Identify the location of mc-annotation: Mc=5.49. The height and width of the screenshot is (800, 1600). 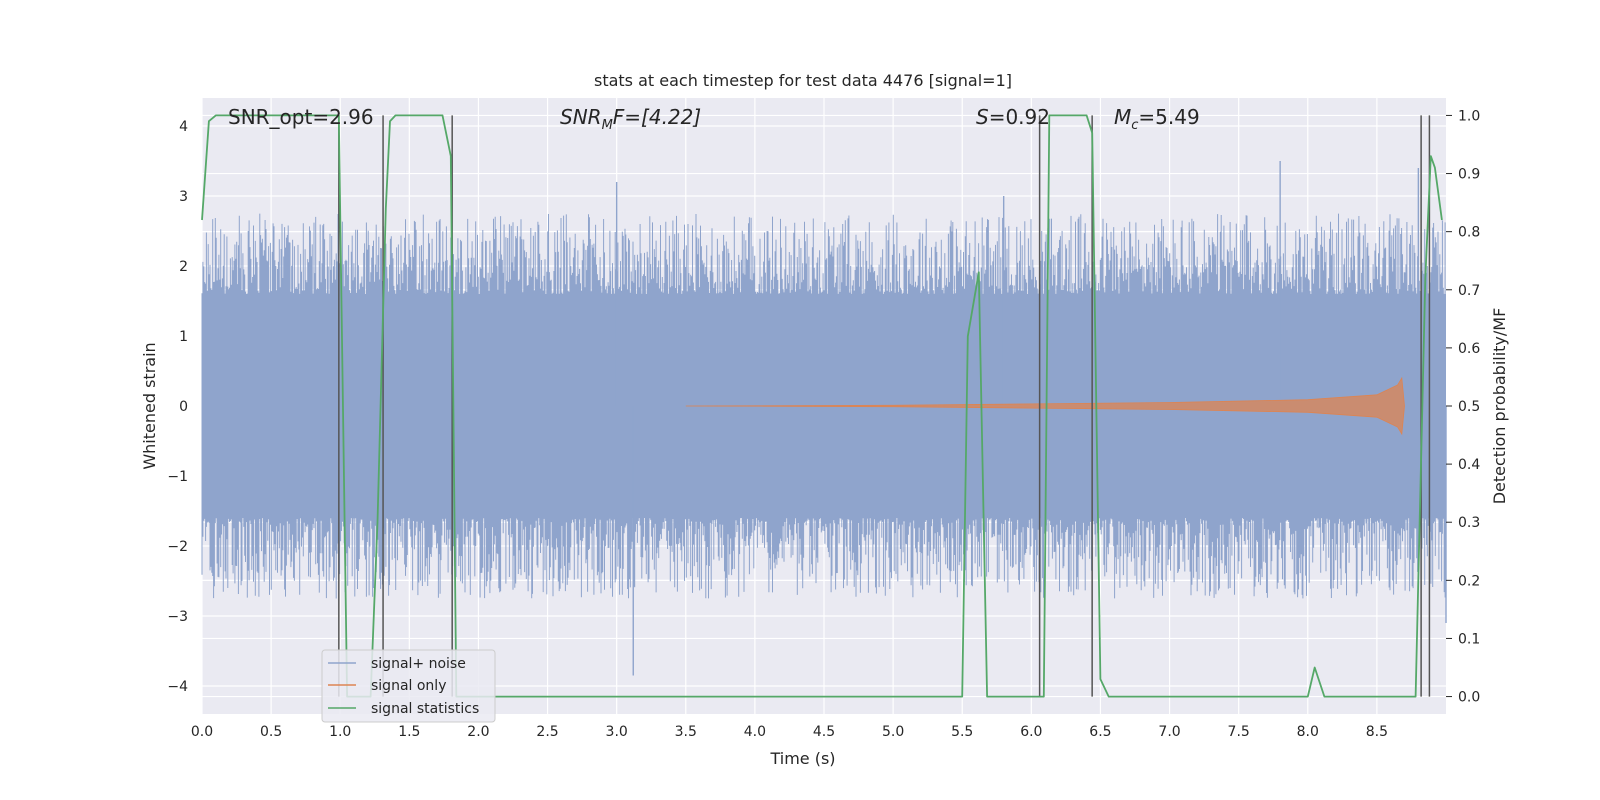
(1157, 119).